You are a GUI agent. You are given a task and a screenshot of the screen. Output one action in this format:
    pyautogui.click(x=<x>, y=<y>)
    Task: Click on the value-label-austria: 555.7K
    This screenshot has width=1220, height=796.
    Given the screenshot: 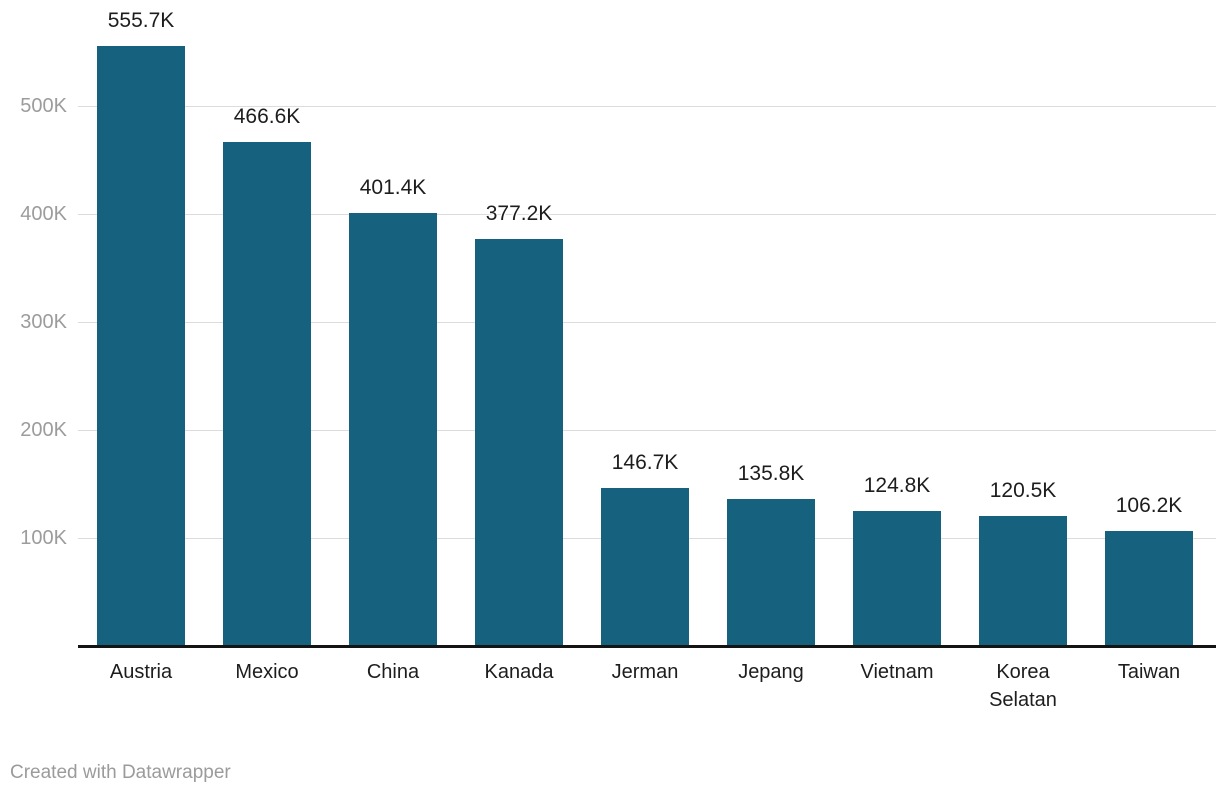 What is the action you would take?
    pyautogui.click(x=141, y=20)
    